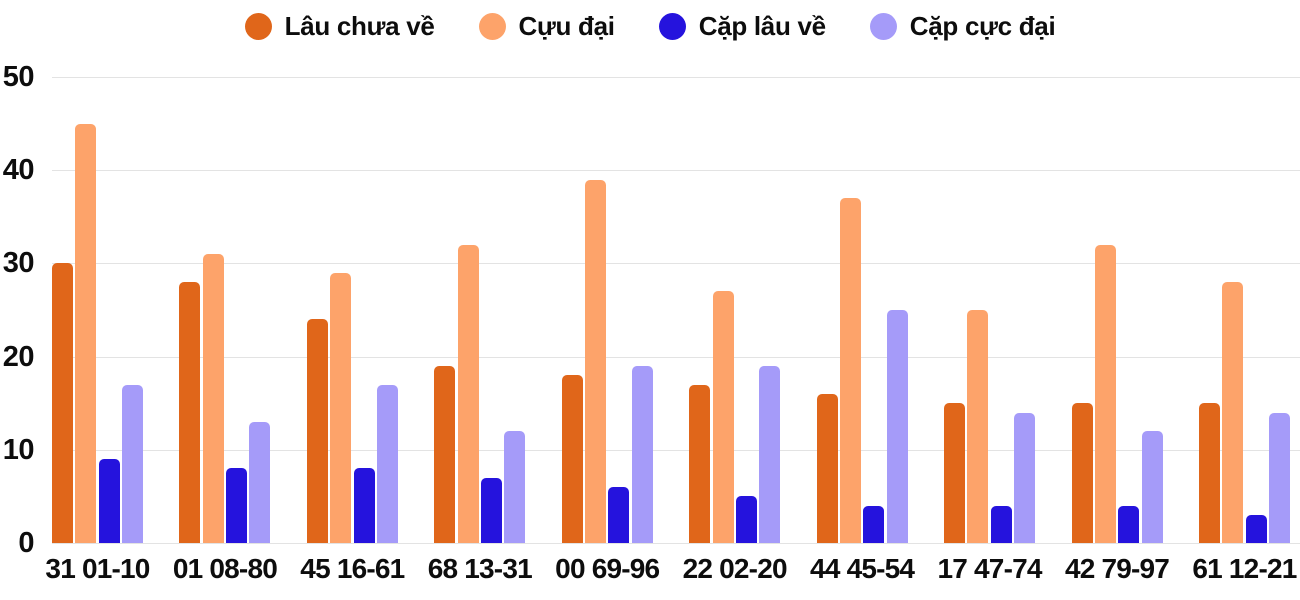  Describe the element at coordinates (982, 25) in the screenshot. I see `legend-label: Cặp cực đại` at that location.